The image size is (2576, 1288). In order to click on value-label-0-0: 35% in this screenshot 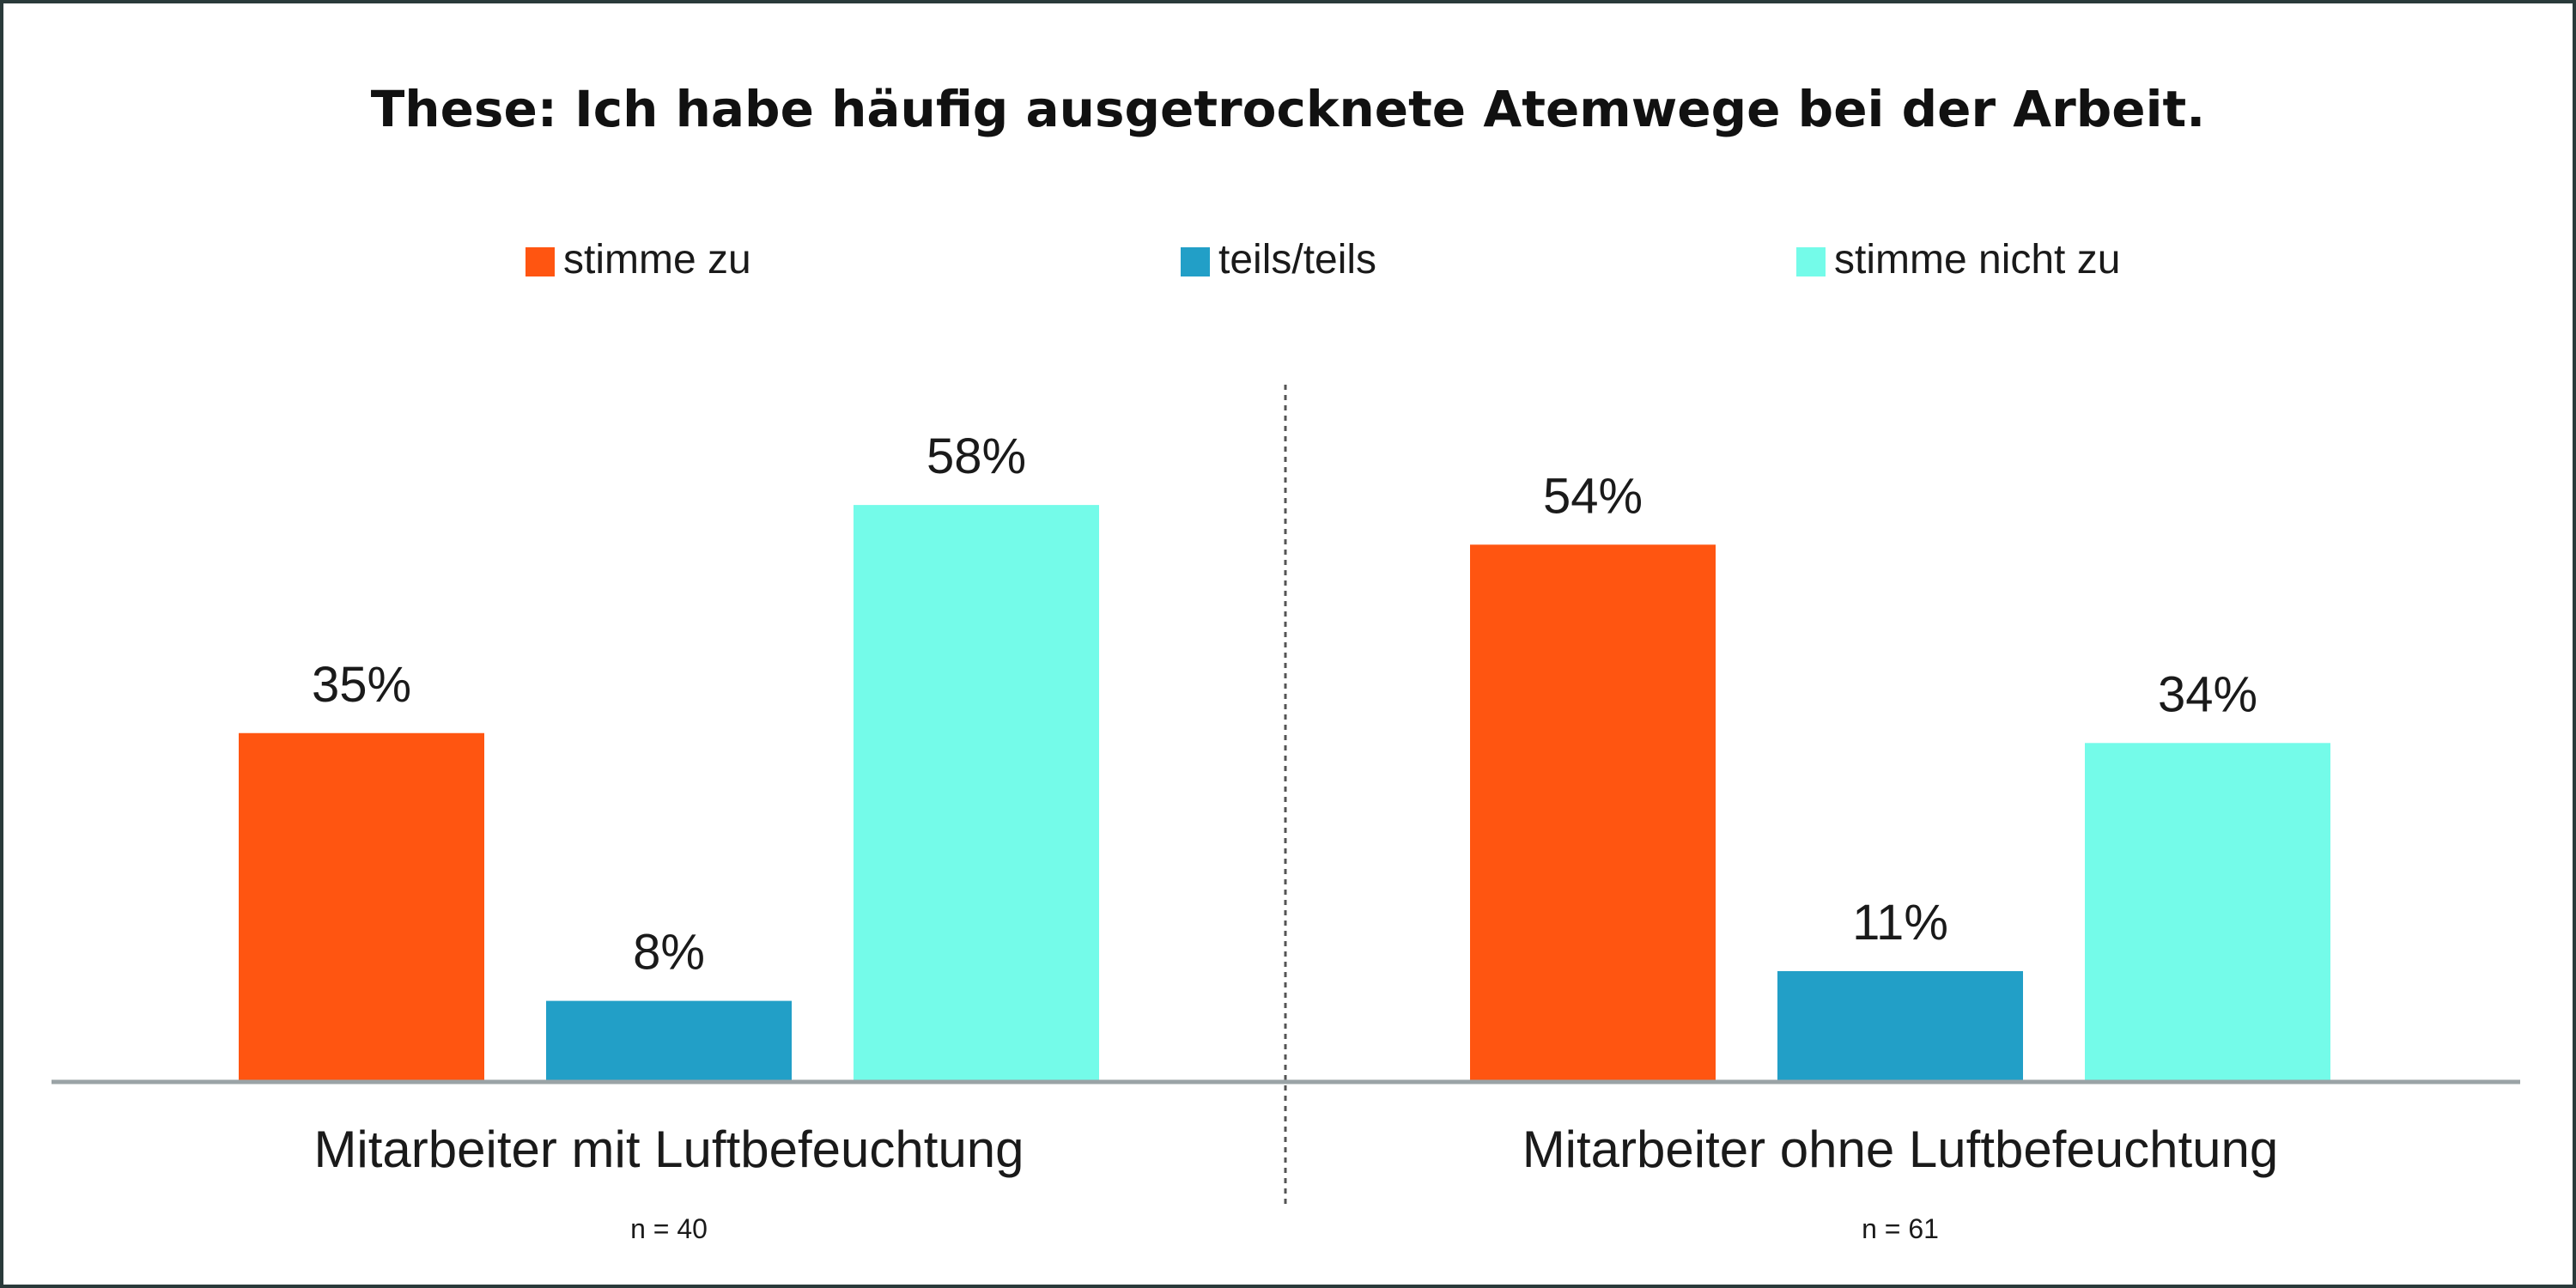, I will do `click(361, 685)`.